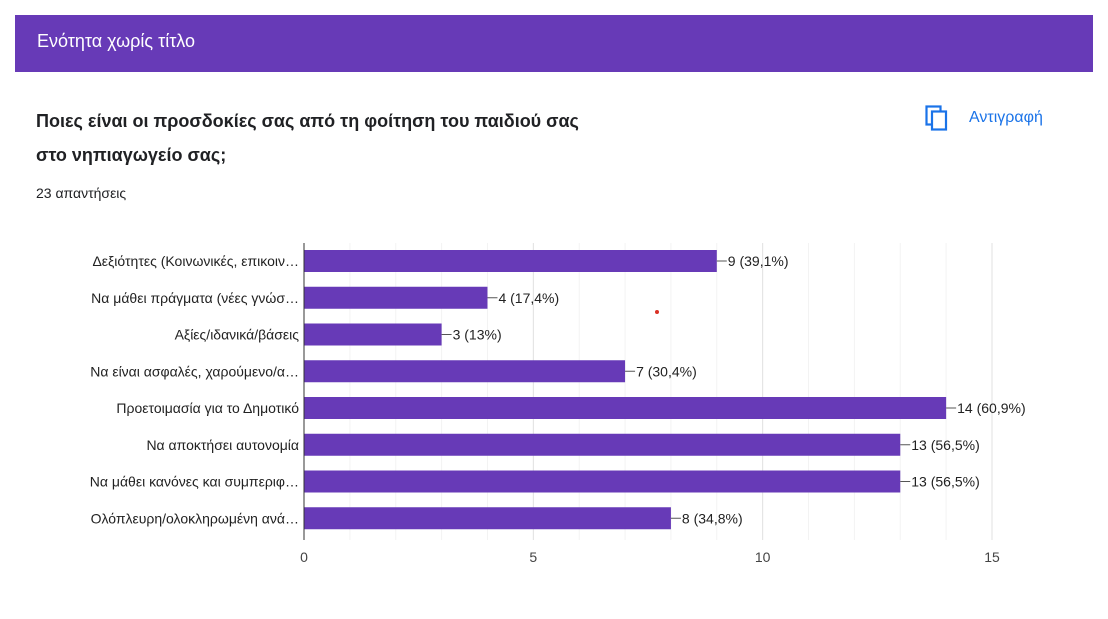  Describe the element at coordinates (758, 261) in the screenshot. I see `value-label: 9 (39,1%)` at that location.